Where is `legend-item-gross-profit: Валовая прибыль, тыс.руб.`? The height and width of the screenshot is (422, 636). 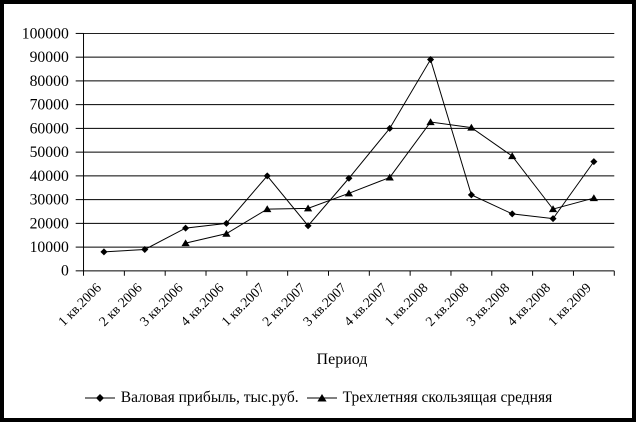
legend-item-gross-profit: Валовая прибыль, тыс.руб. is located at coordinates (191, 398).